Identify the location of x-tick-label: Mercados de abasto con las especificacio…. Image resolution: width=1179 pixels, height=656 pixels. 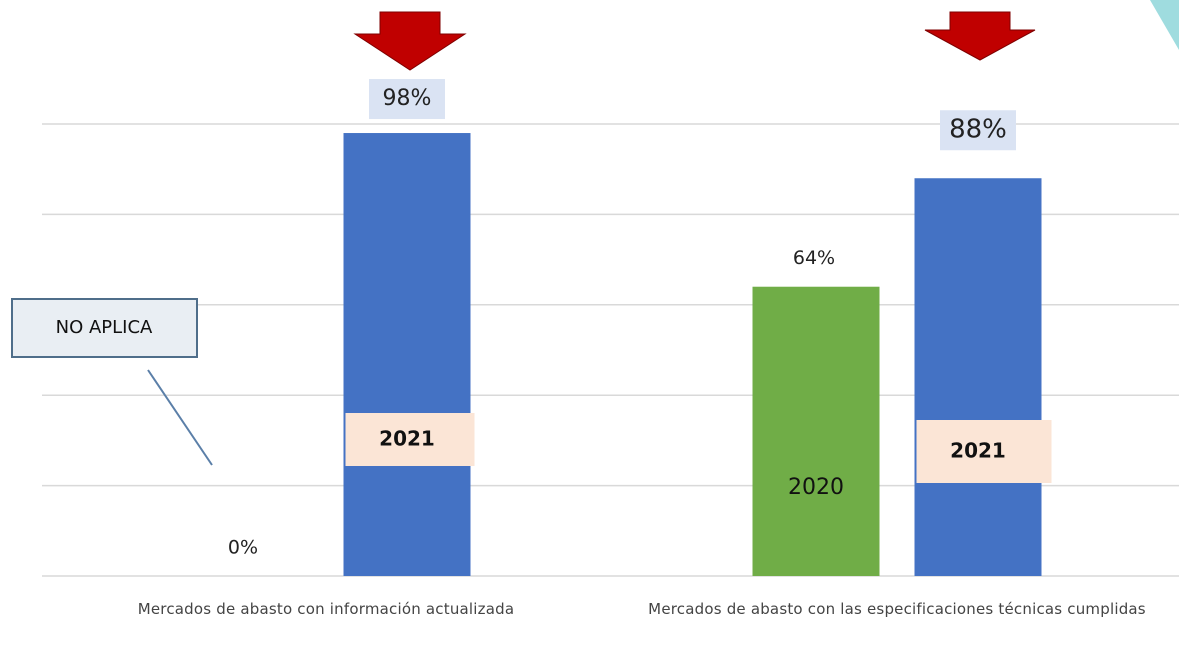
(897, 609).